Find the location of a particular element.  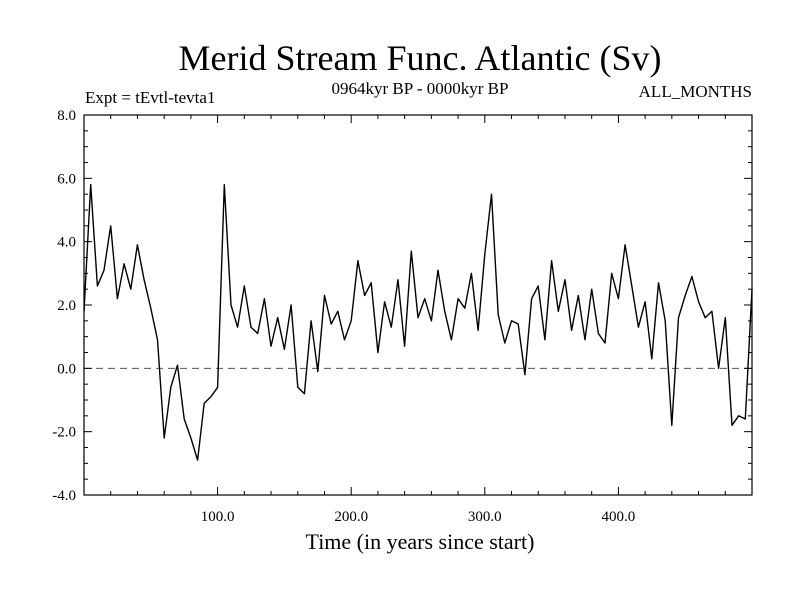

y-tick-label: 0.0 is located at coordinates (66, 369).